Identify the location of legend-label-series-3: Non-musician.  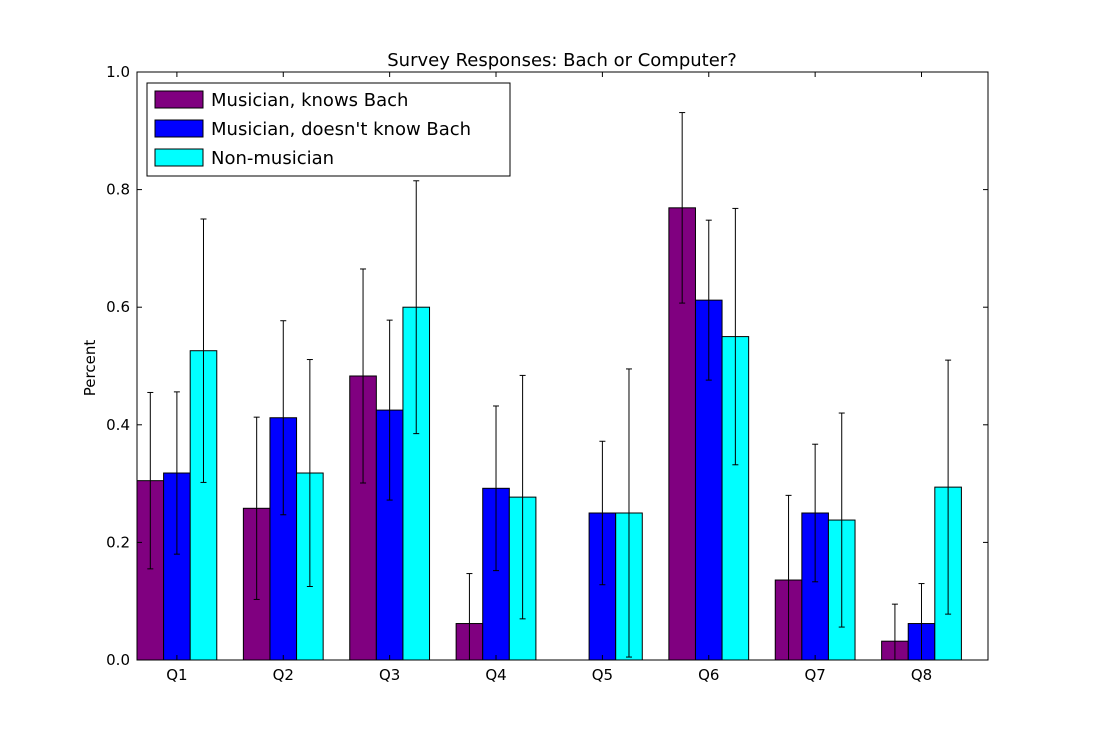
(272, 158).